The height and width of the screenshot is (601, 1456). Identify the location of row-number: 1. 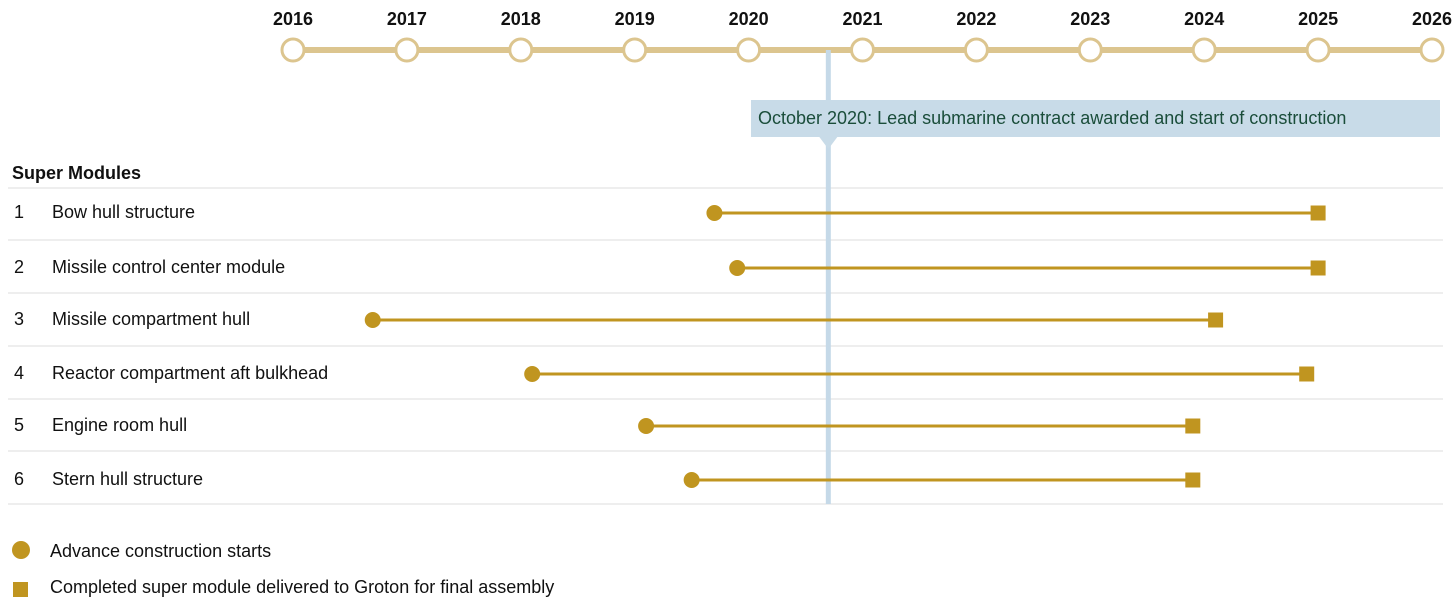
(19, 212).